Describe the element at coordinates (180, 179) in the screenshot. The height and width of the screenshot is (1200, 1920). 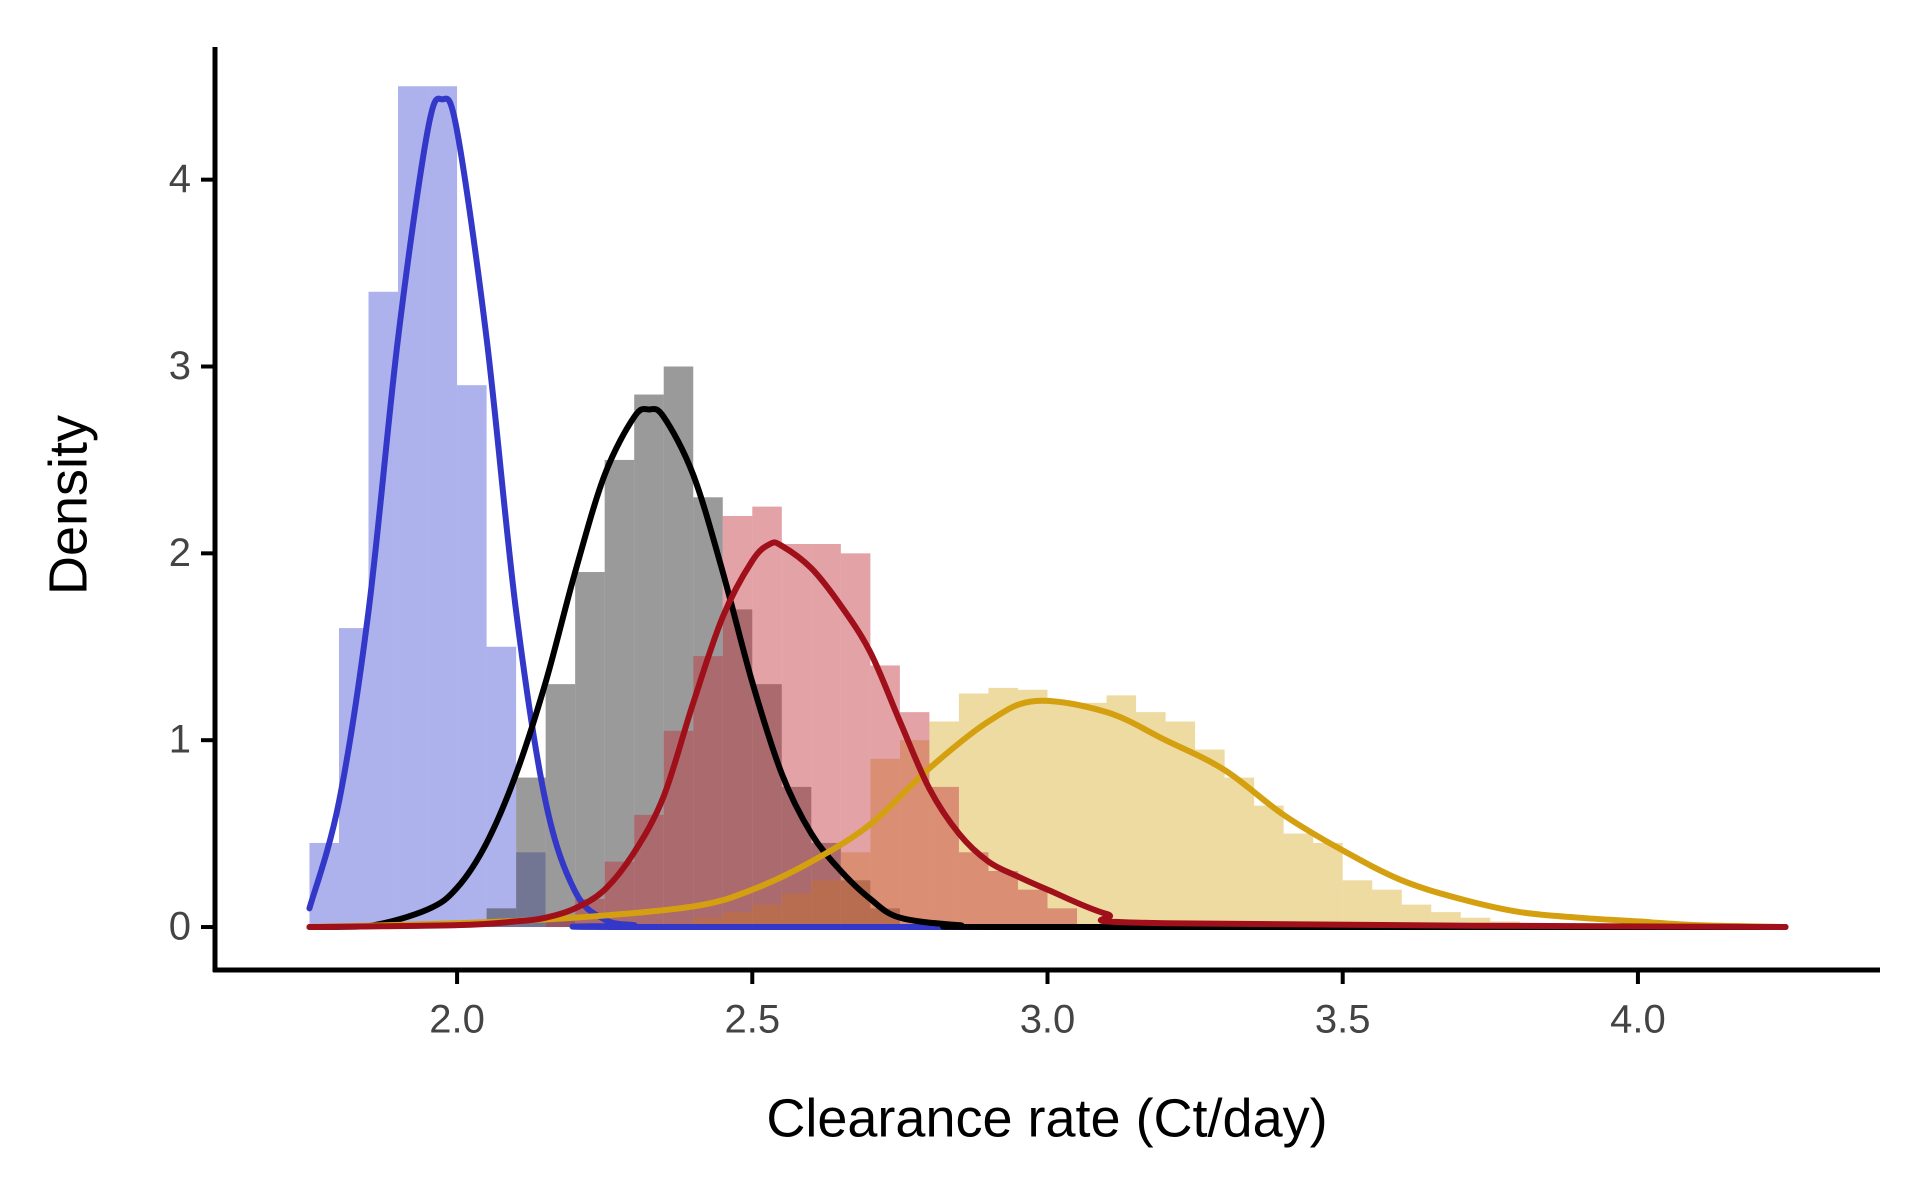
I see `y-tick-label: 4` at that location.